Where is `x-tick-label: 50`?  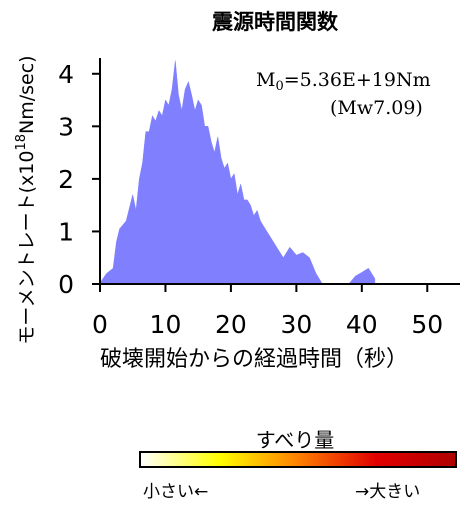
x-tick-label: 50 is located at coordinates (427, 324).